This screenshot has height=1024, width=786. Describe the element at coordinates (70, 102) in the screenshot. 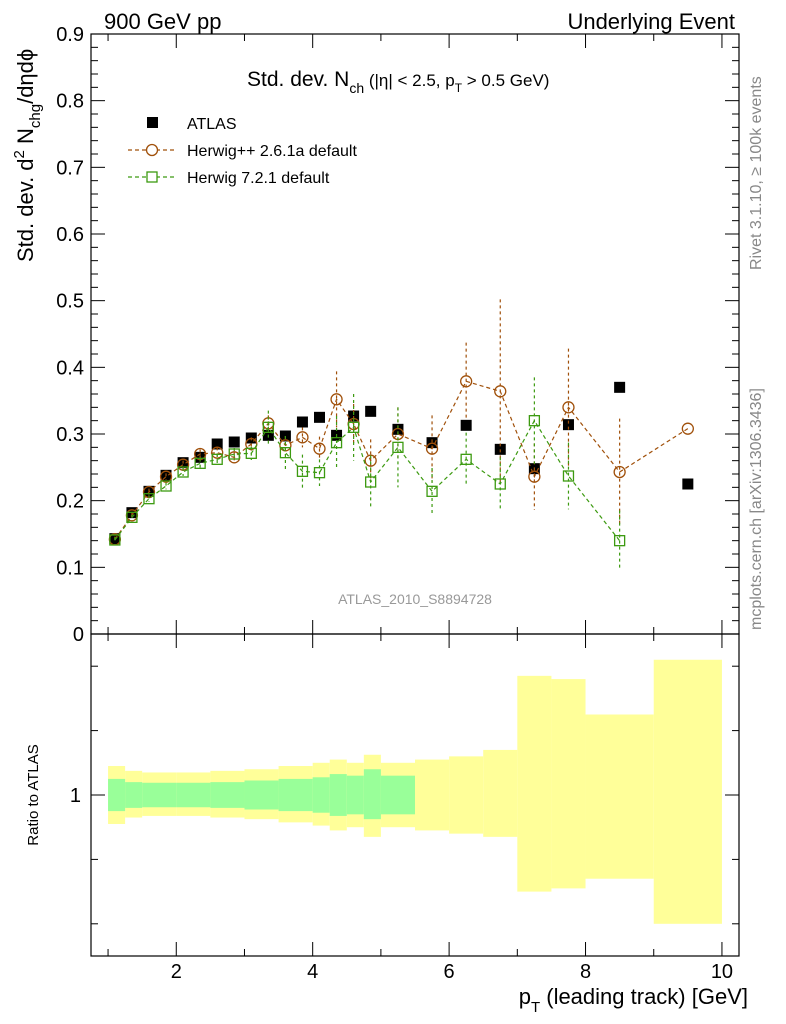

I see `y-tick-label: 0.8` at that location.